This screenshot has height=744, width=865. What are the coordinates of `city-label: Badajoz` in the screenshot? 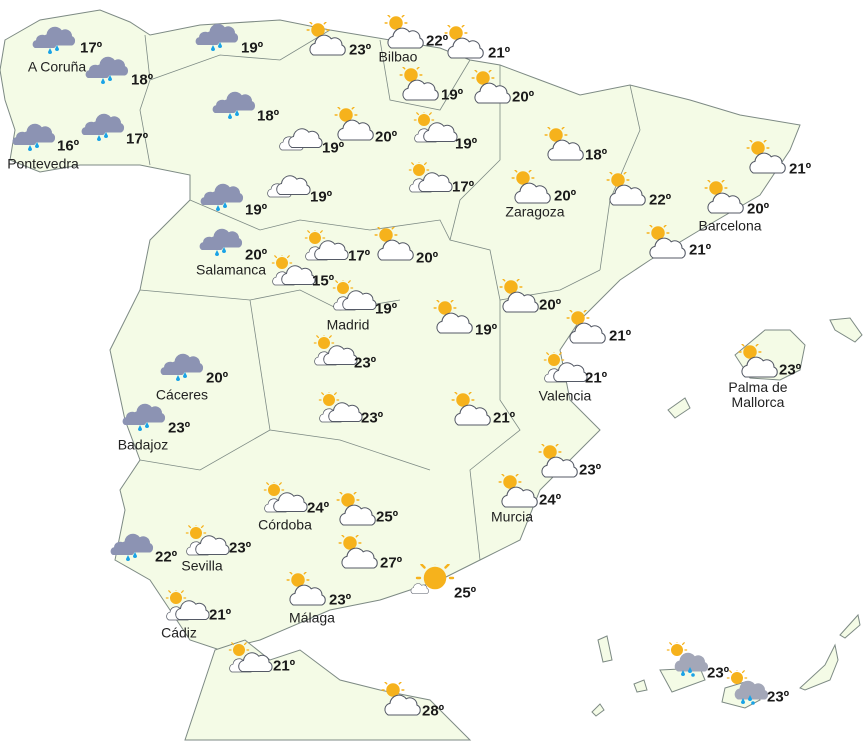 It's located at (143, 444).